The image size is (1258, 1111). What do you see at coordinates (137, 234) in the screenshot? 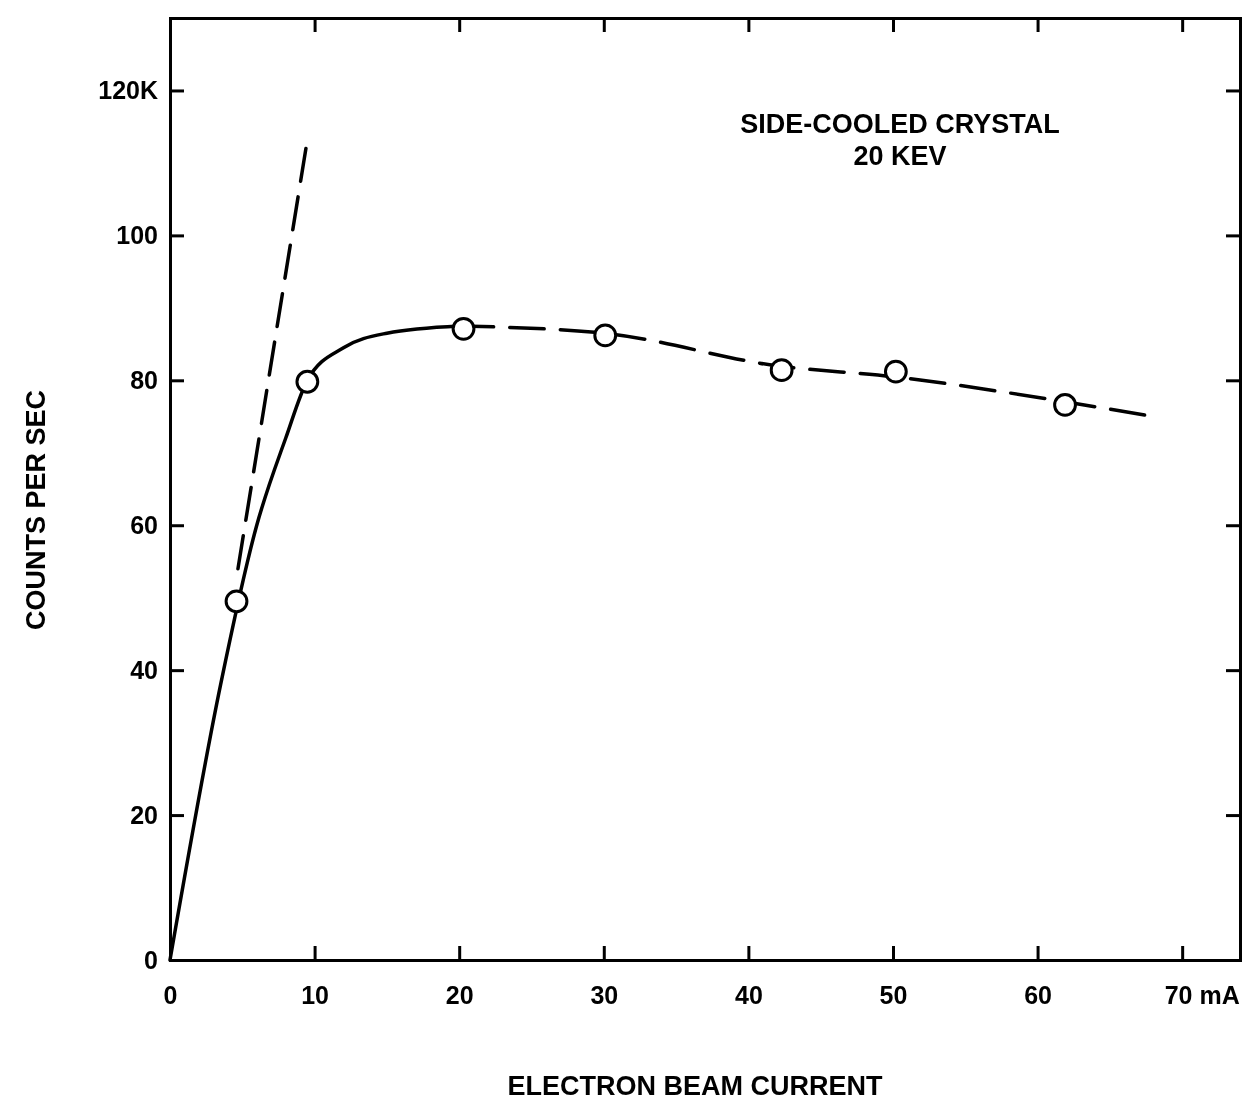
I see `y-tick-label: 100` at bounding box center [137, 234].